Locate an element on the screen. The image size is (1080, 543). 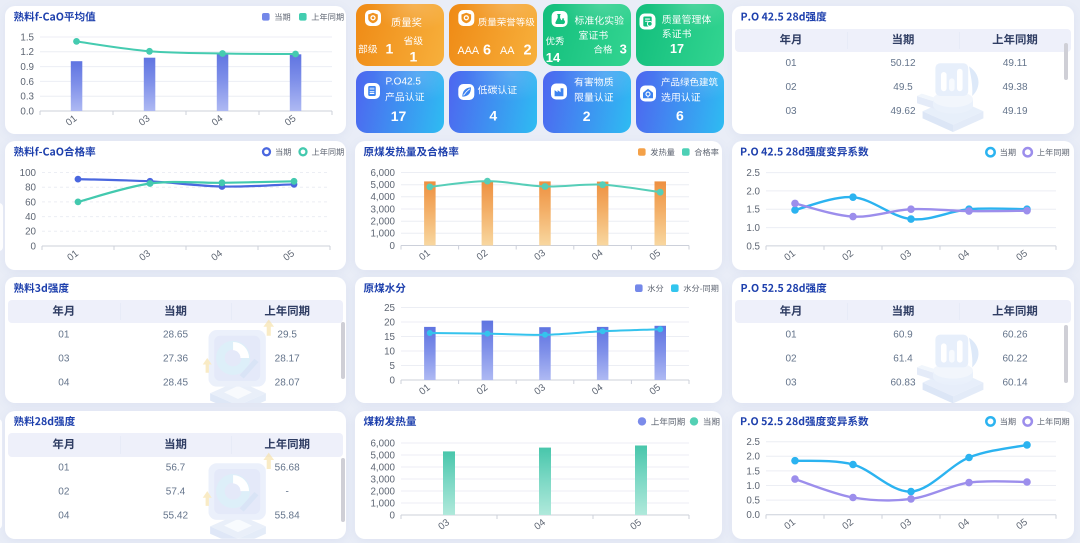
svg-text: 14 is located at coordinates (553, 57).